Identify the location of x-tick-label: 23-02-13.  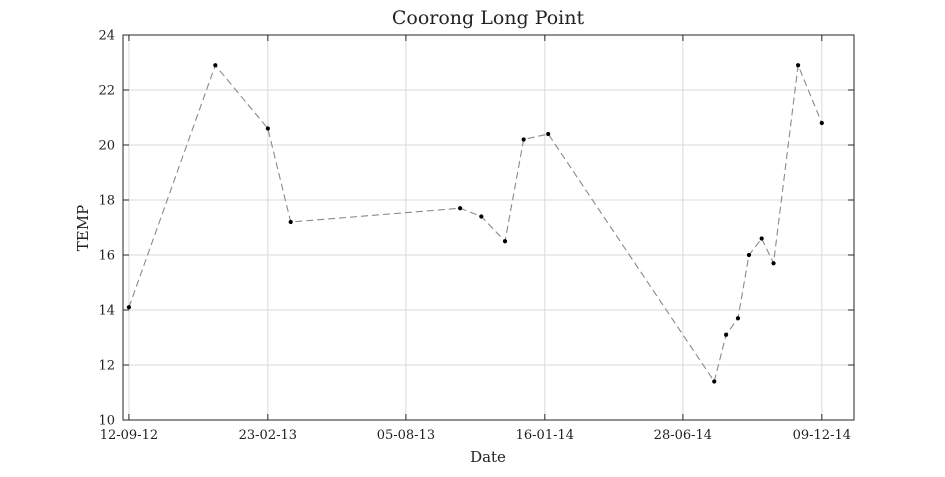
(268, 435).